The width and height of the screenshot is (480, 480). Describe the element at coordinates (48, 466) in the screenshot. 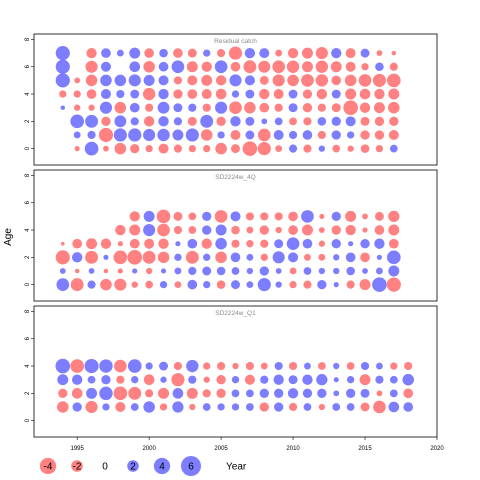

I see `legend-bubble` at that location.